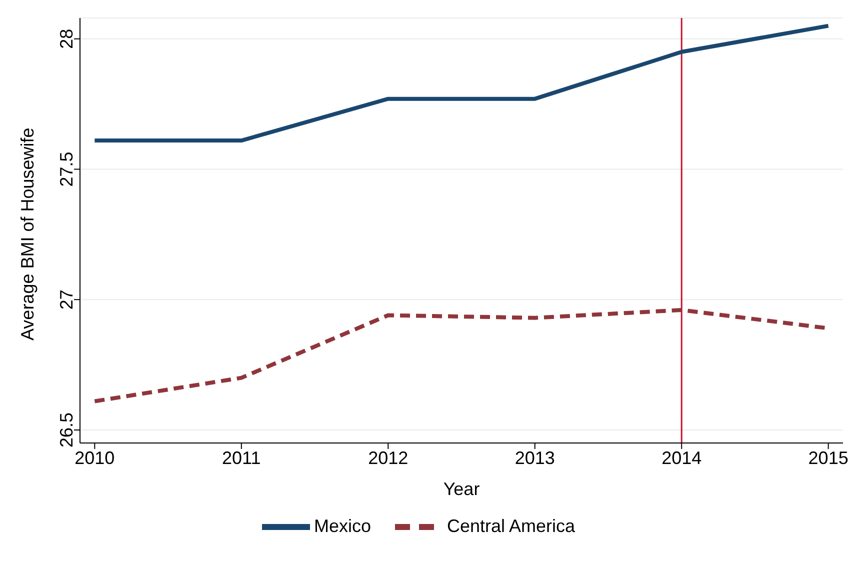 The width and height of the screenshot is (863, 569). I want to click on x-tick-label: 2012, so click(388, 458).